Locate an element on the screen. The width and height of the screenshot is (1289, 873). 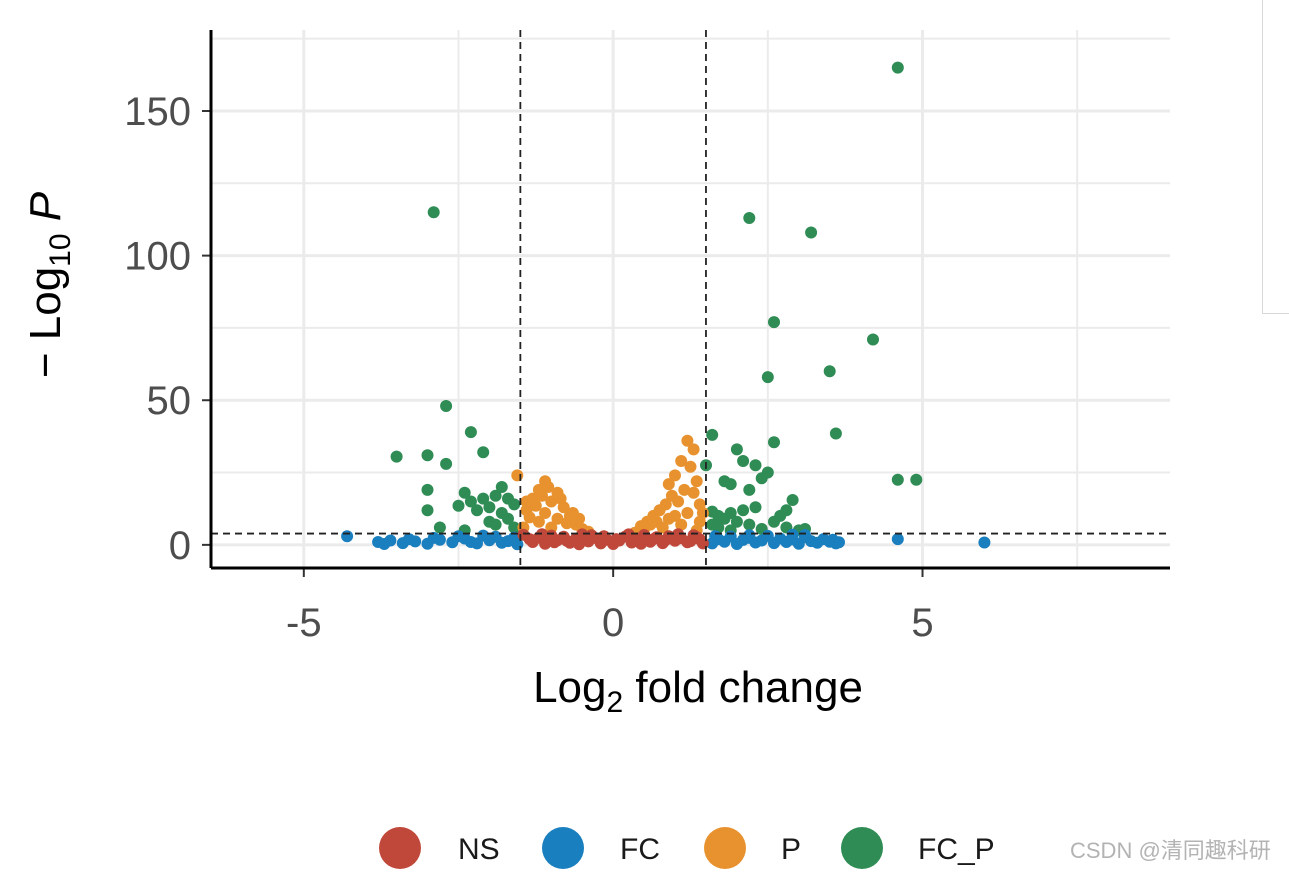
side-panel is located at coordinates (1275, 157).